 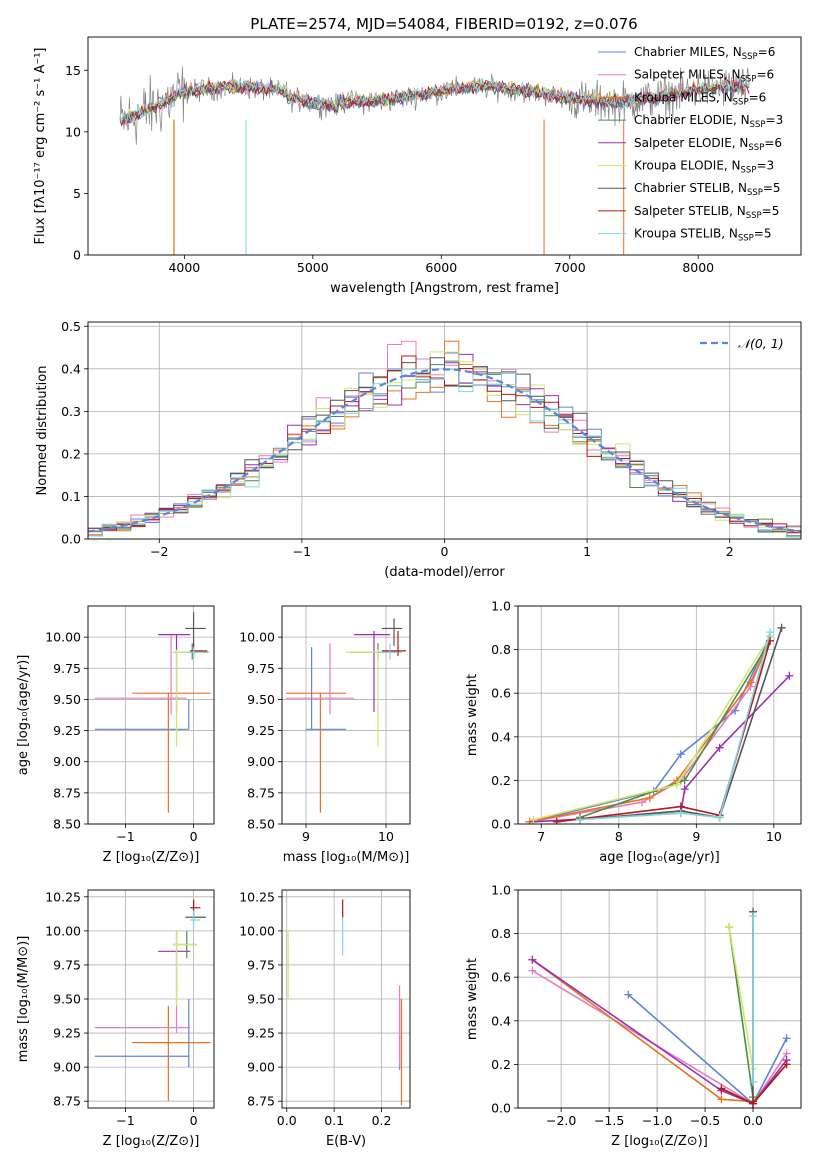 I want to click on x-tick-label: −2.0, so click(x=561, y=1120).